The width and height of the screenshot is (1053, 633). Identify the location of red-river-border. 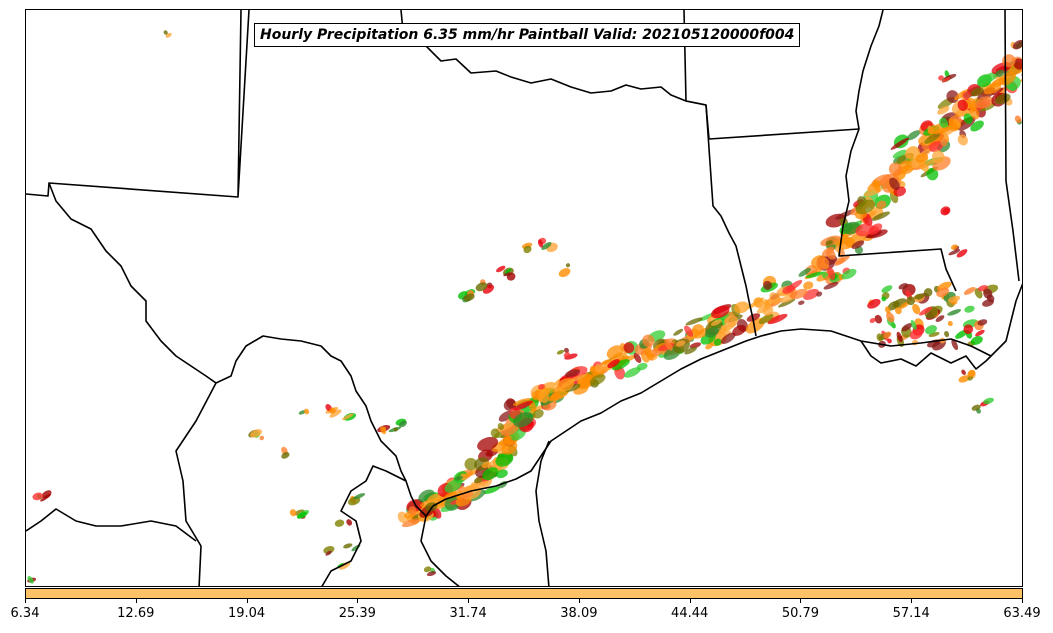
(553, 58).